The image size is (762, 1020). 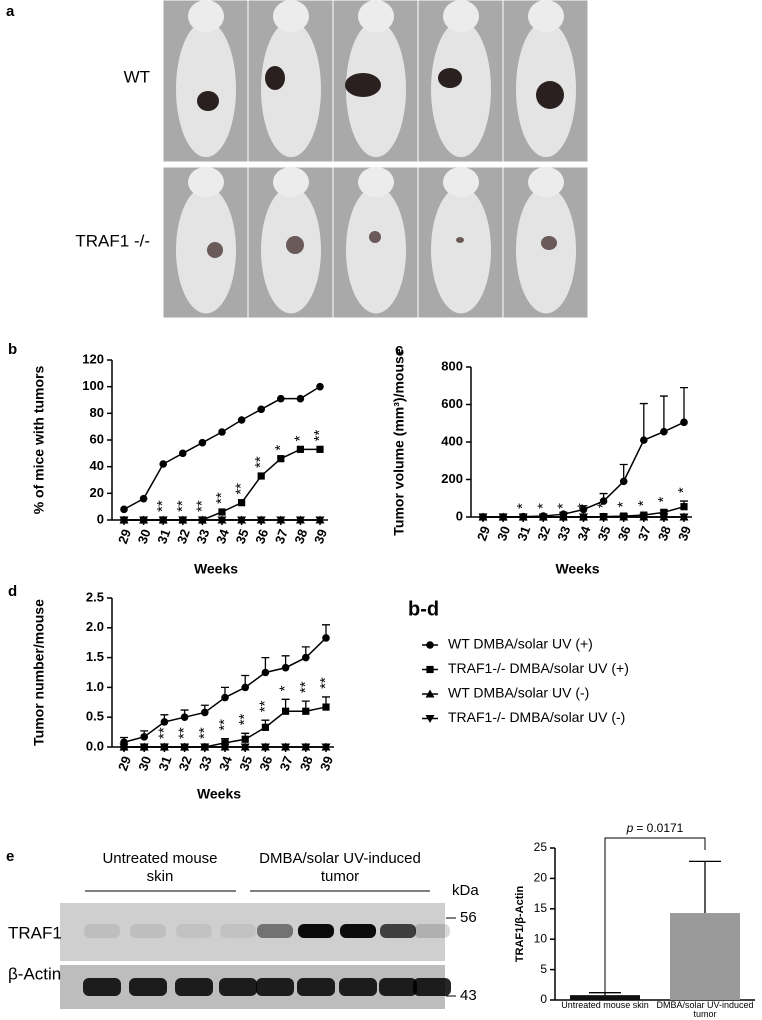 What do you see at coordinates (503, 533) in the screenshot?
I see `x-tick-label: 30` at bounding box center [503, 533].